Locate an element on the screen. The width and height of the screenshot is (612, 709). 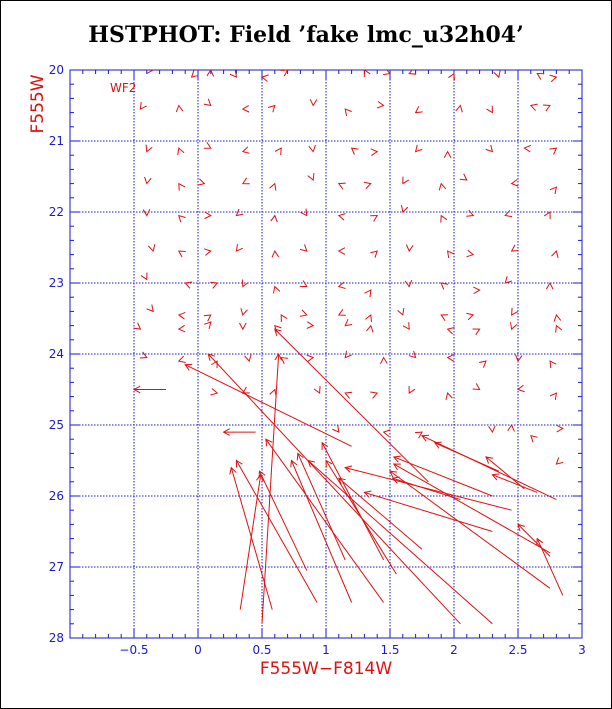
x-tick-label: 1 is located at coordinates (326, 650).